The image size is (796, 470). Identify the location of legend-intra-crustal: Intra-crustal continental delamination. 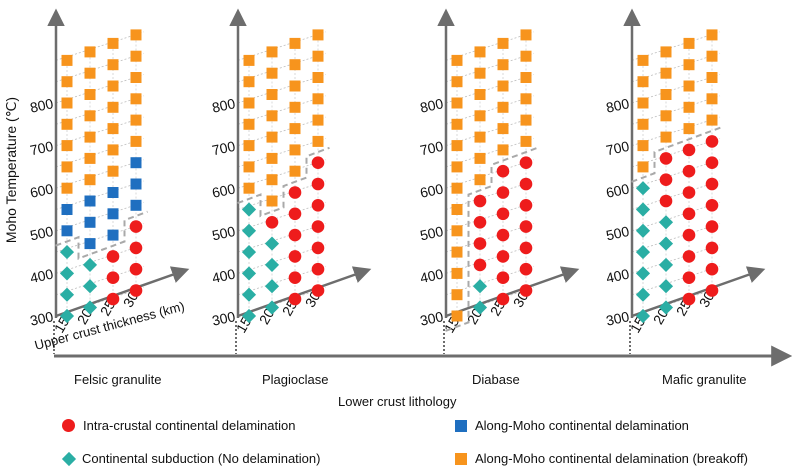
(178, 425).